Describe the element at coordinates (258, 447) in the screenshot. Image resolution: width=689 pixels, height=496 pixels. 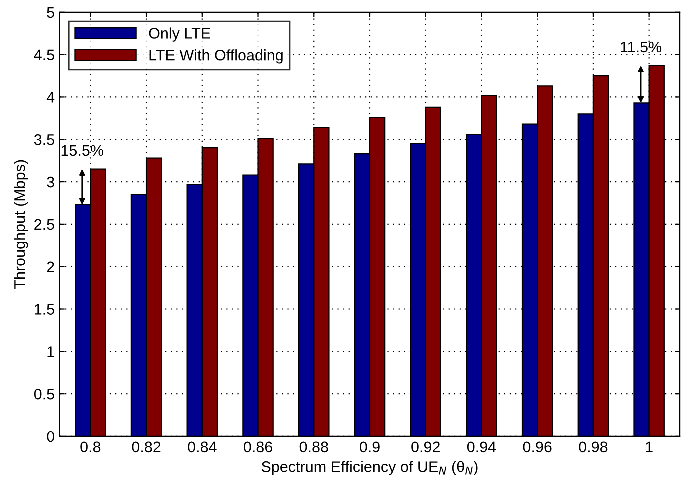
I see `x-tick-label: 0.86` at that location.